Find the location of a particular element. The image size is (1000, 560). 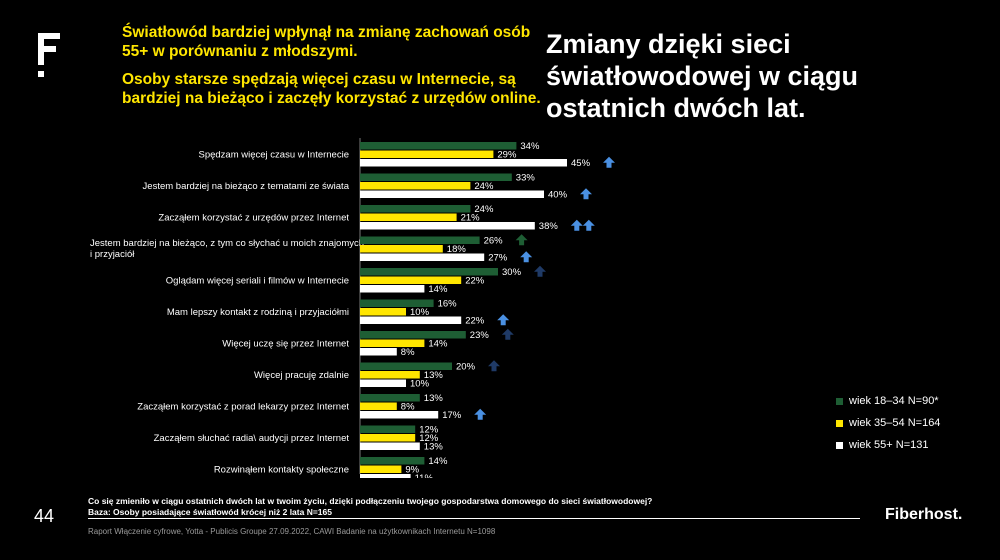

bar-s1-c6 is located at coordinates (392, 343).